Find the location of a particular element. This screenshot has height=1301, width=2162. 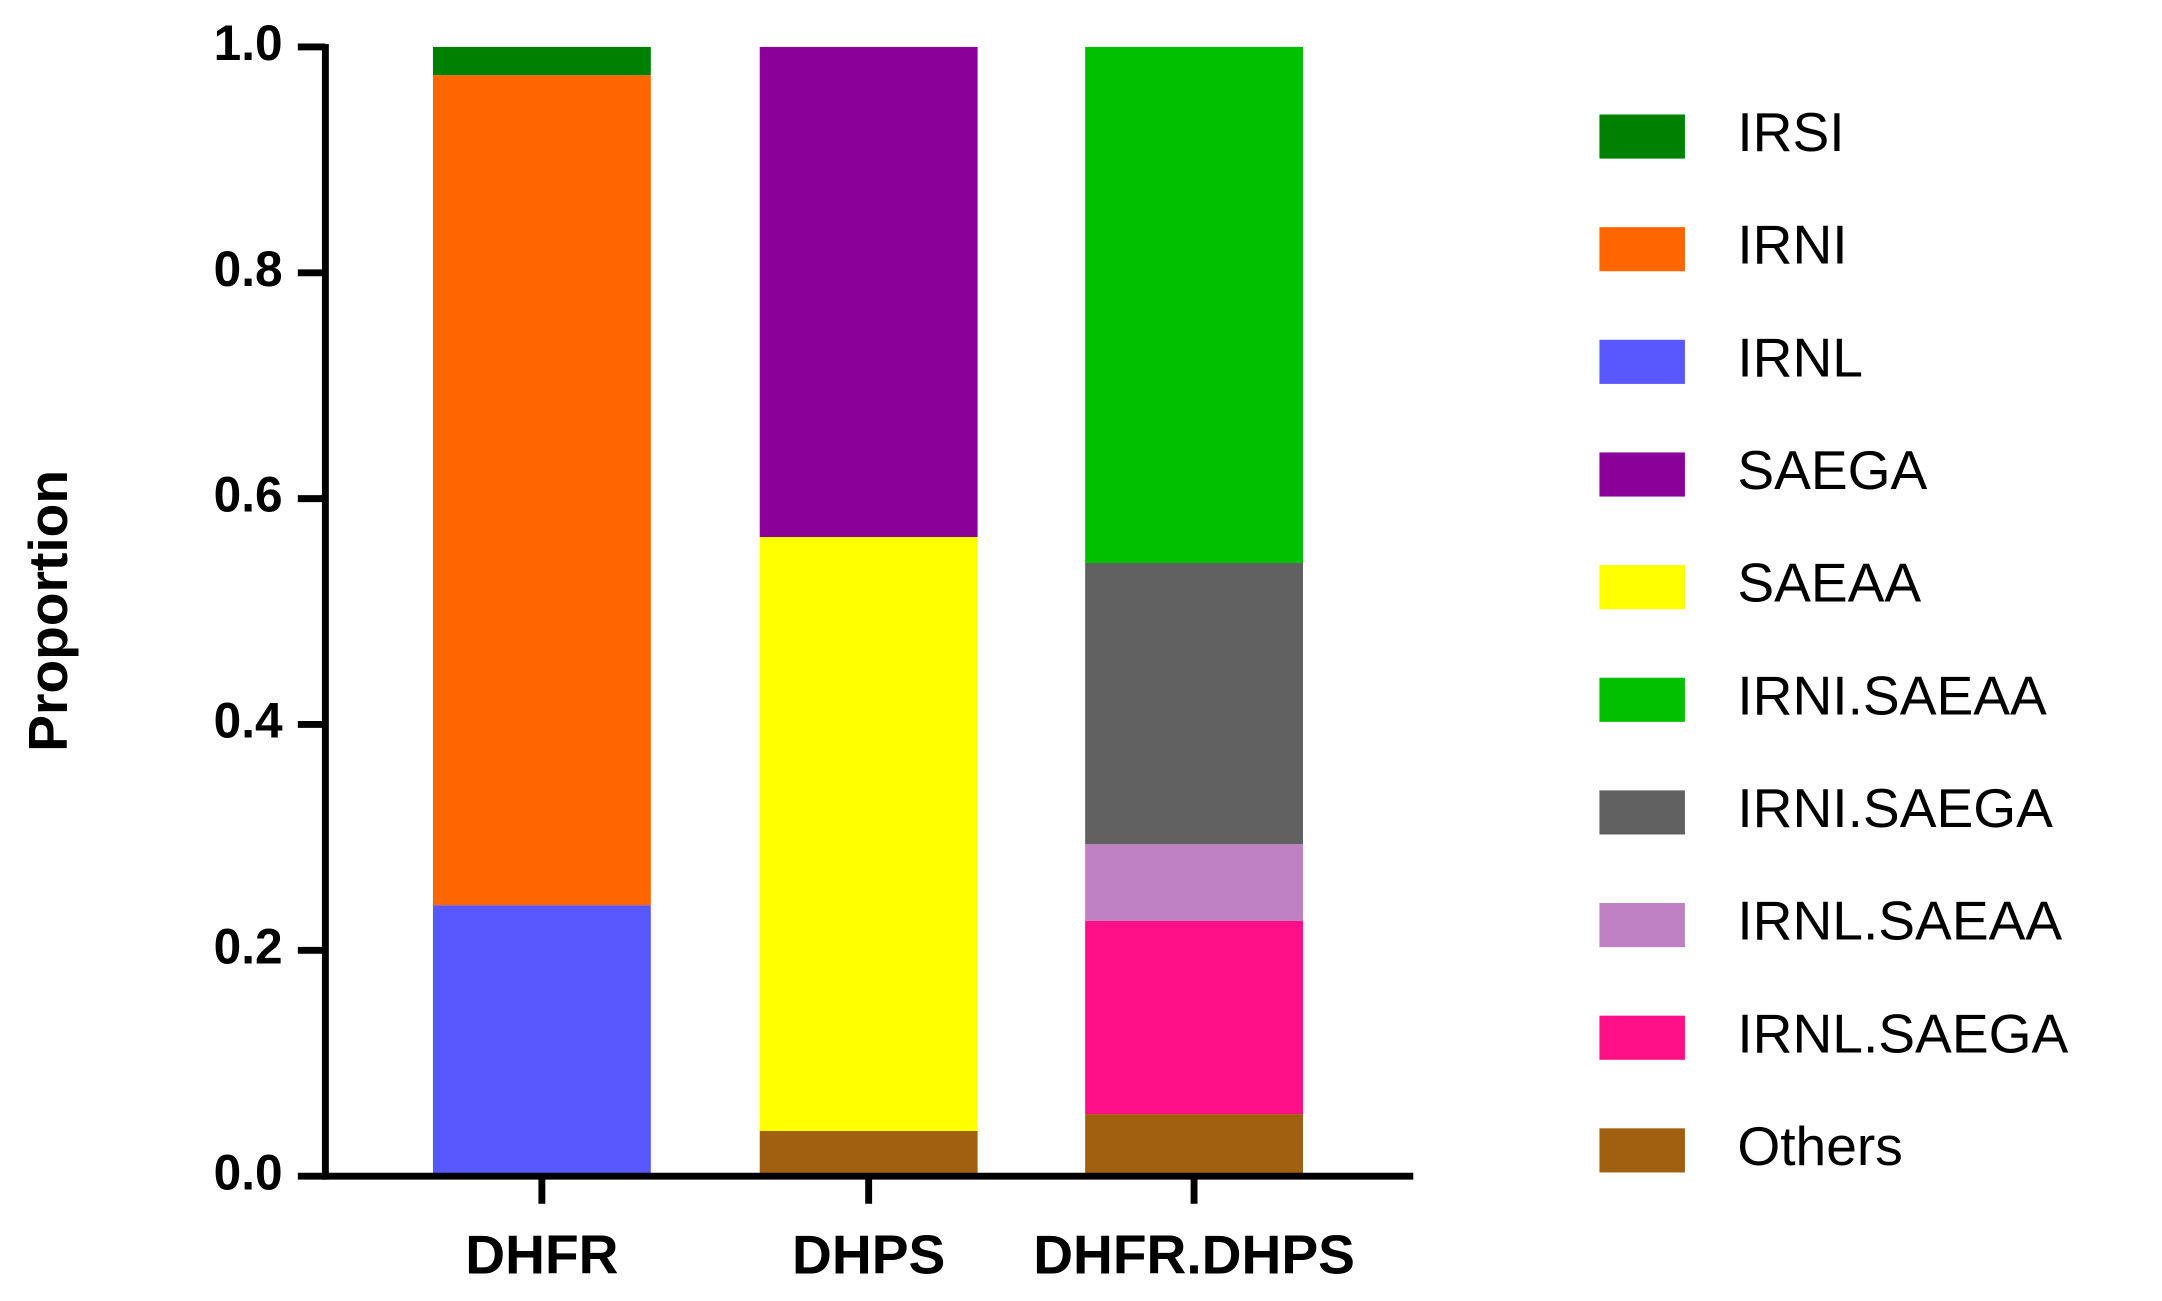

y-tick-label: 0.4 is located at coordinates (248, 721).